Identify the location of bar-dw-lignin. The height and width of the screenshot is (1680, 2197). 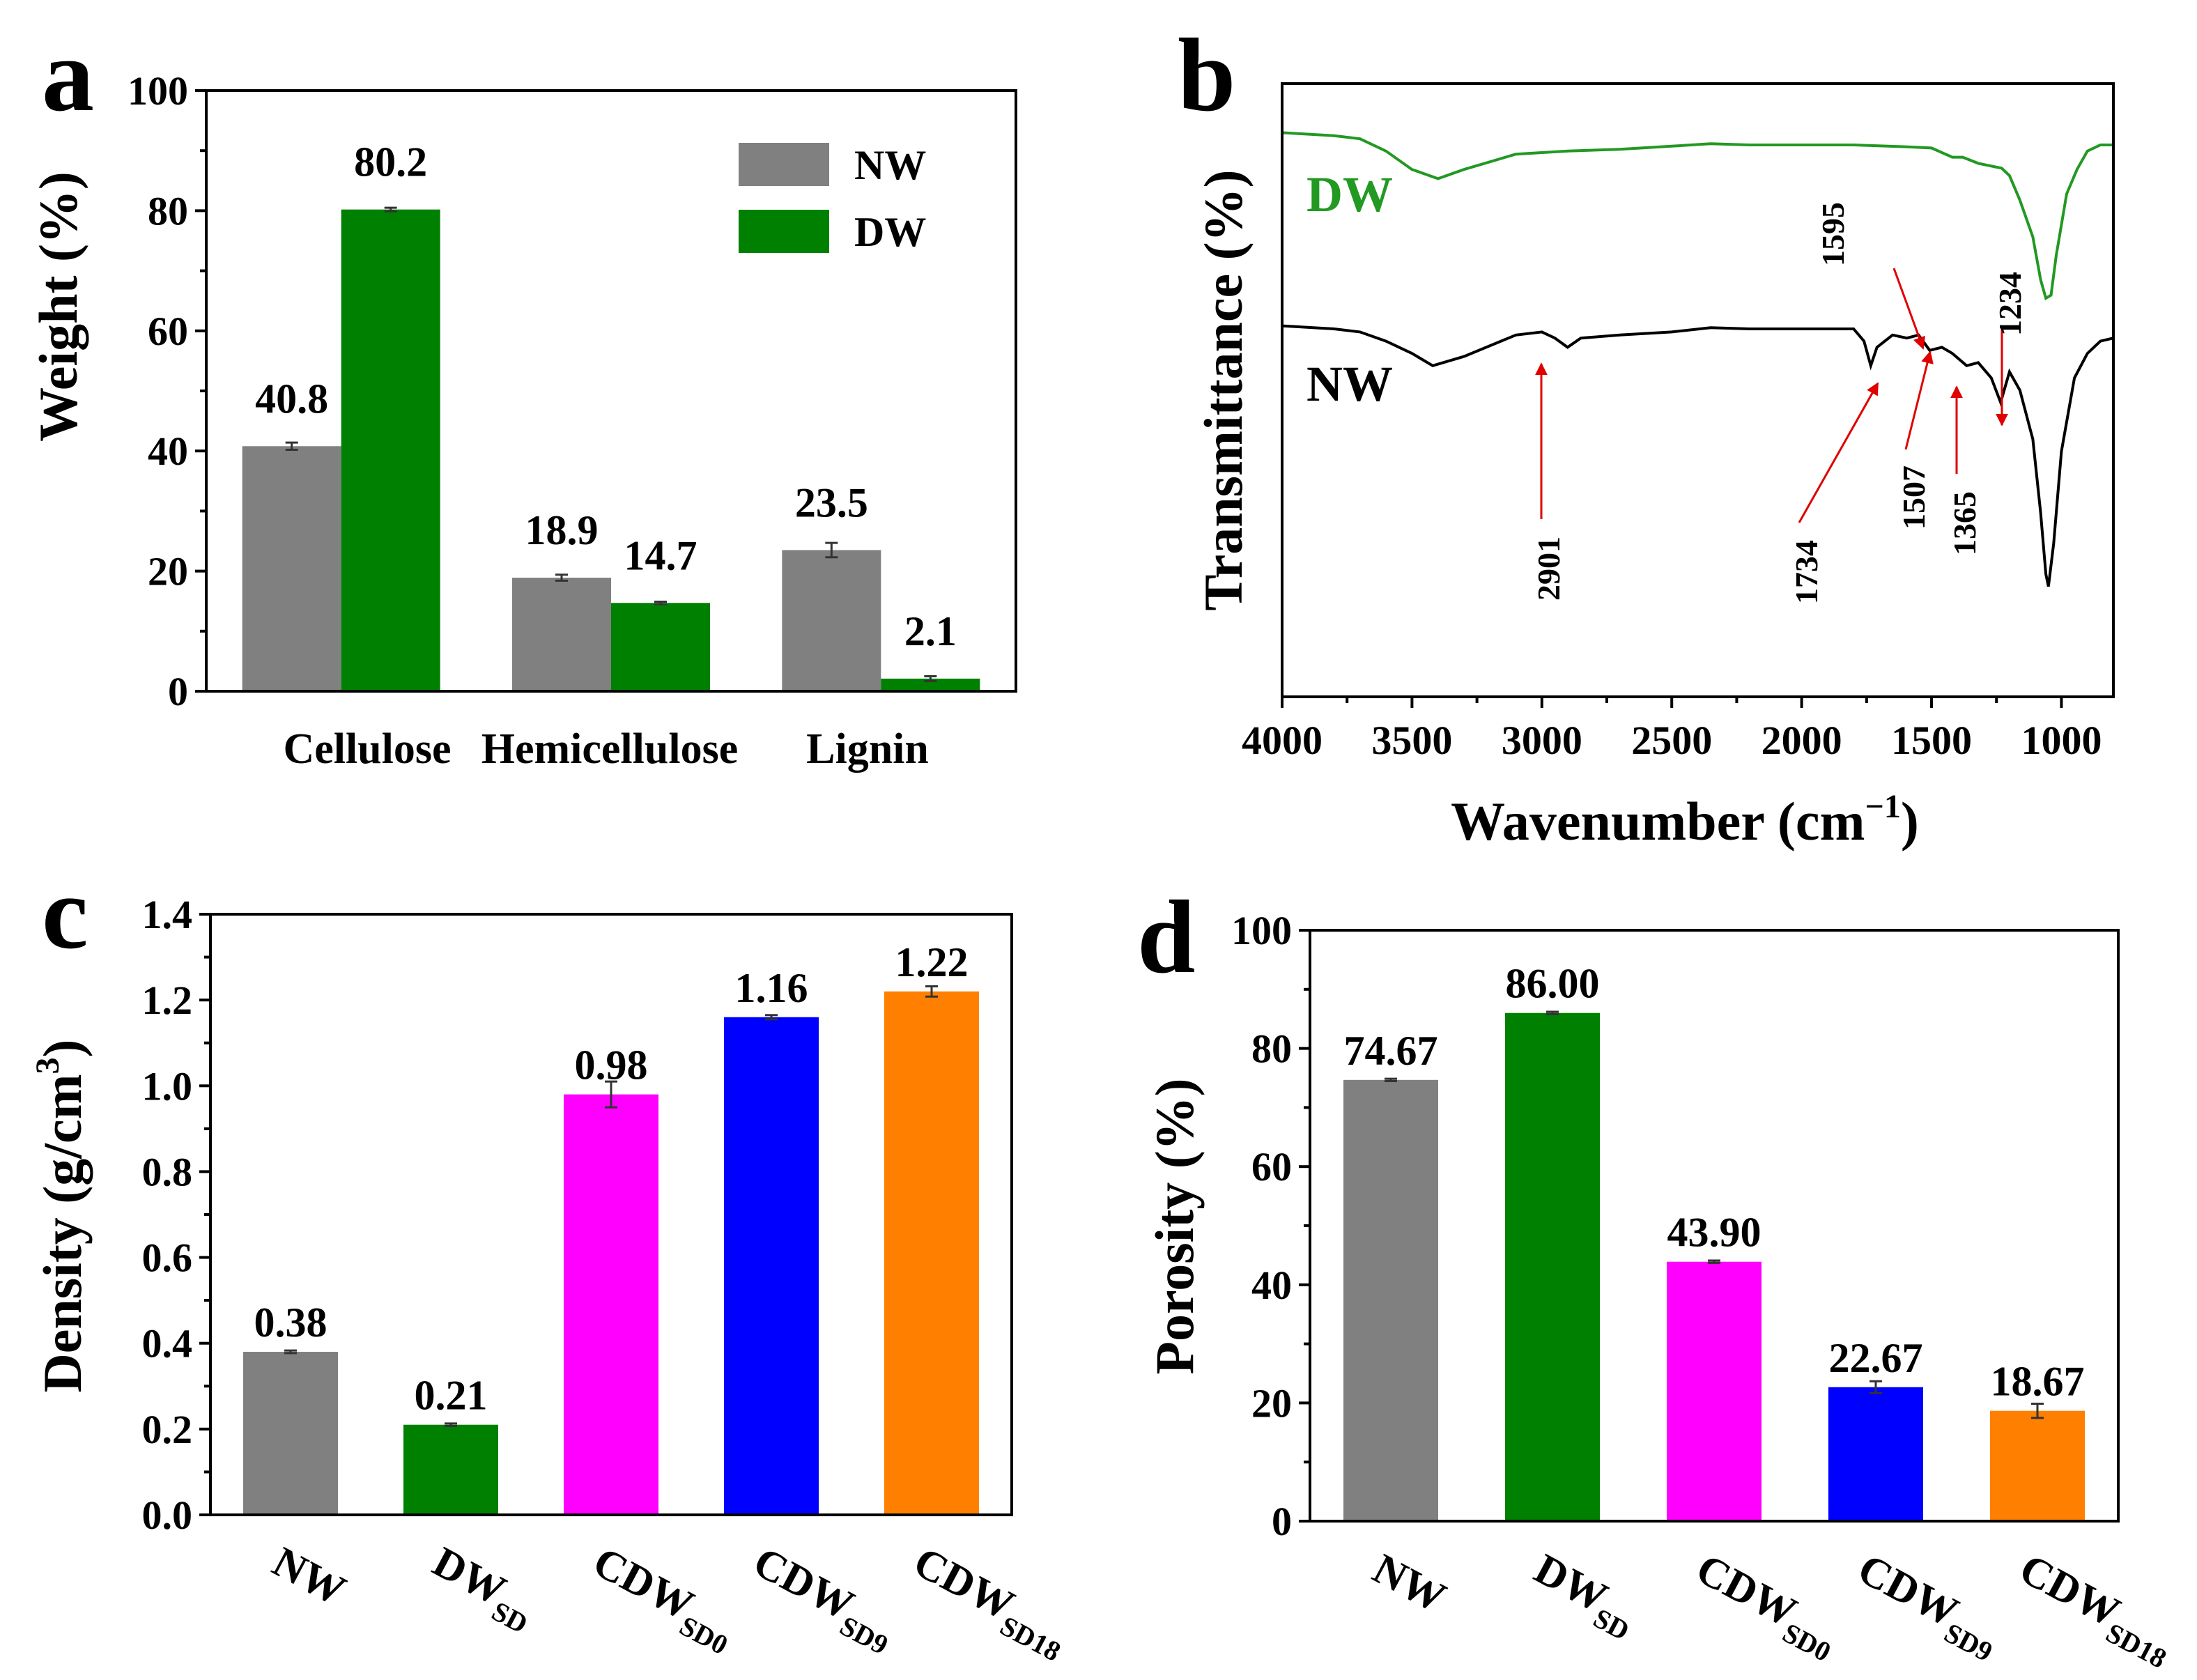
(930, 684).